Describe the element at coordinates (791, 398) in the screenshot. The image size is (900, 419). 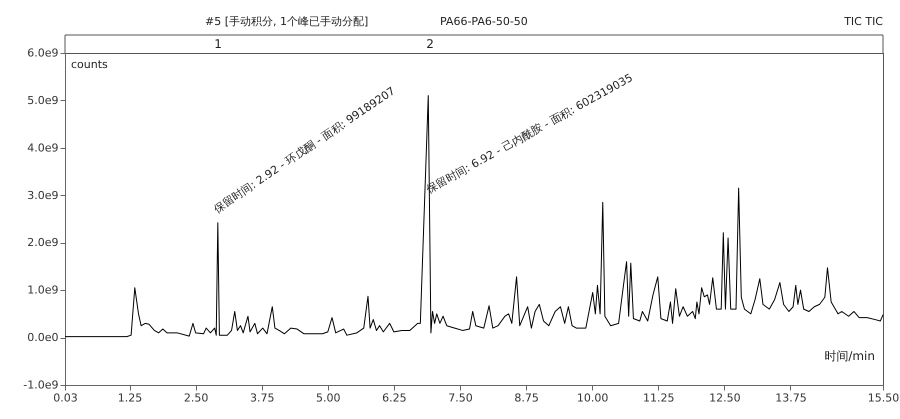
I see `x-tick-label: 13.75` at that location.